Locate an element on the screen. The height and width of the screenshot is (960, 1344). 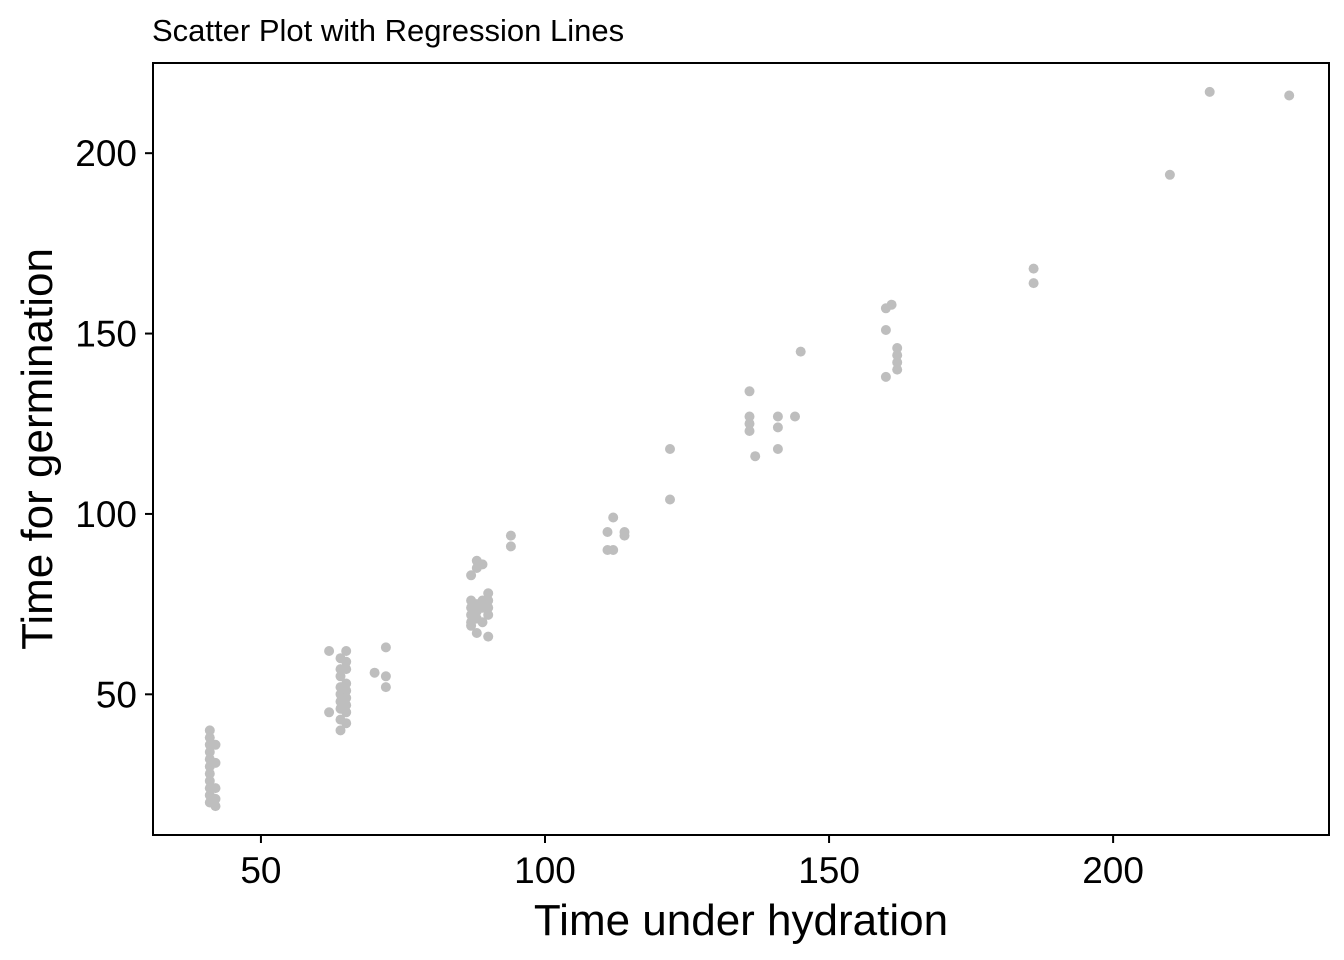
x-tick-label: 150 is located at coordinates (829, 870).